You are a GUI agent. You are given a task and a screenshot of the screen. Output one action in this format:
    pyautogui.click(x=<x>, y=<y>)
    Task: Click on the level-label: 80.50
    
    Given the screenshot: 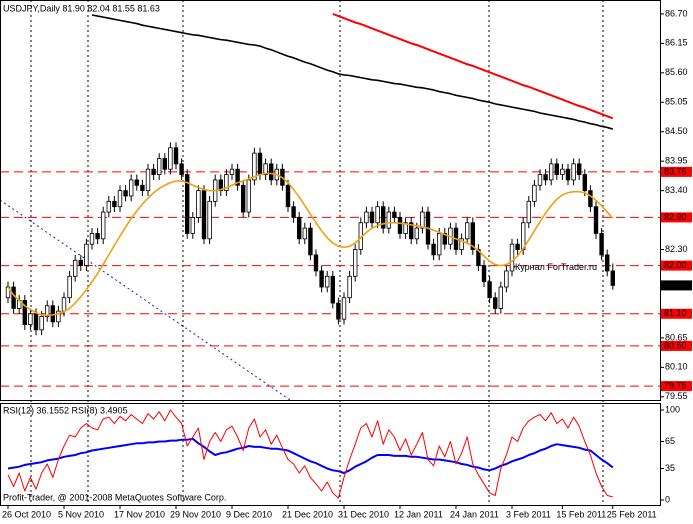 What is the action you would take?
    pyautogui.click(x=675, y=345)
    